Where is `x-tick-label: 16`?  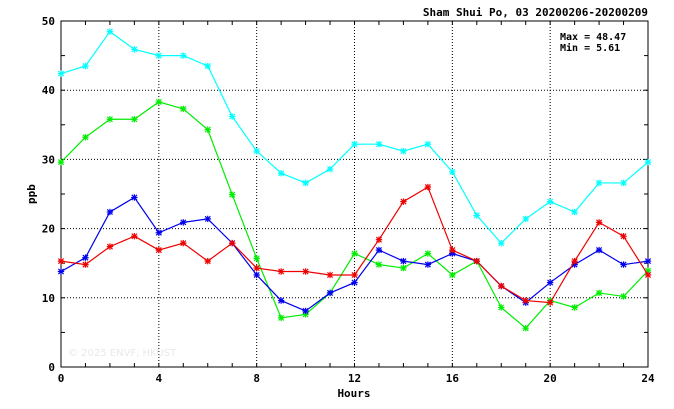
x-tick-label: 16 is located at coordinates (453, 378).